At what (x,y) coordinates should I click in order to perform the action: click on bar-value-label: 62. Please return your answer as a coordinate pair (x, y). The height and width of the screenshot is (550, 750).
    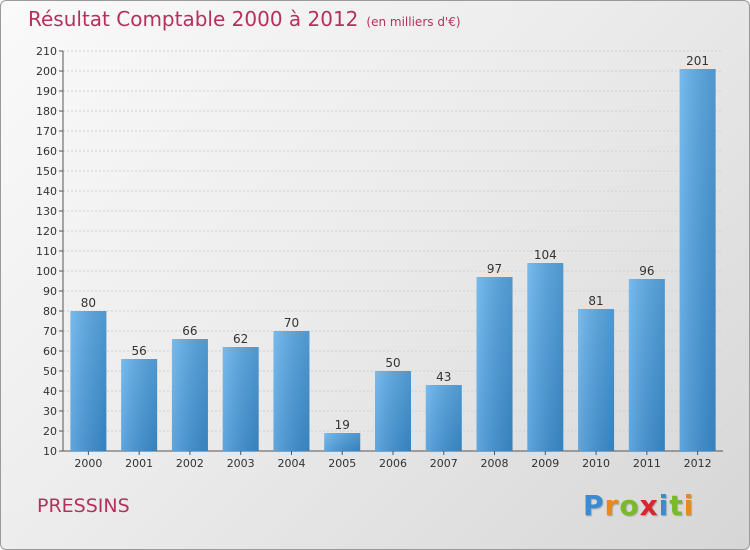
    Looking at the image, I should click on (240, 339).